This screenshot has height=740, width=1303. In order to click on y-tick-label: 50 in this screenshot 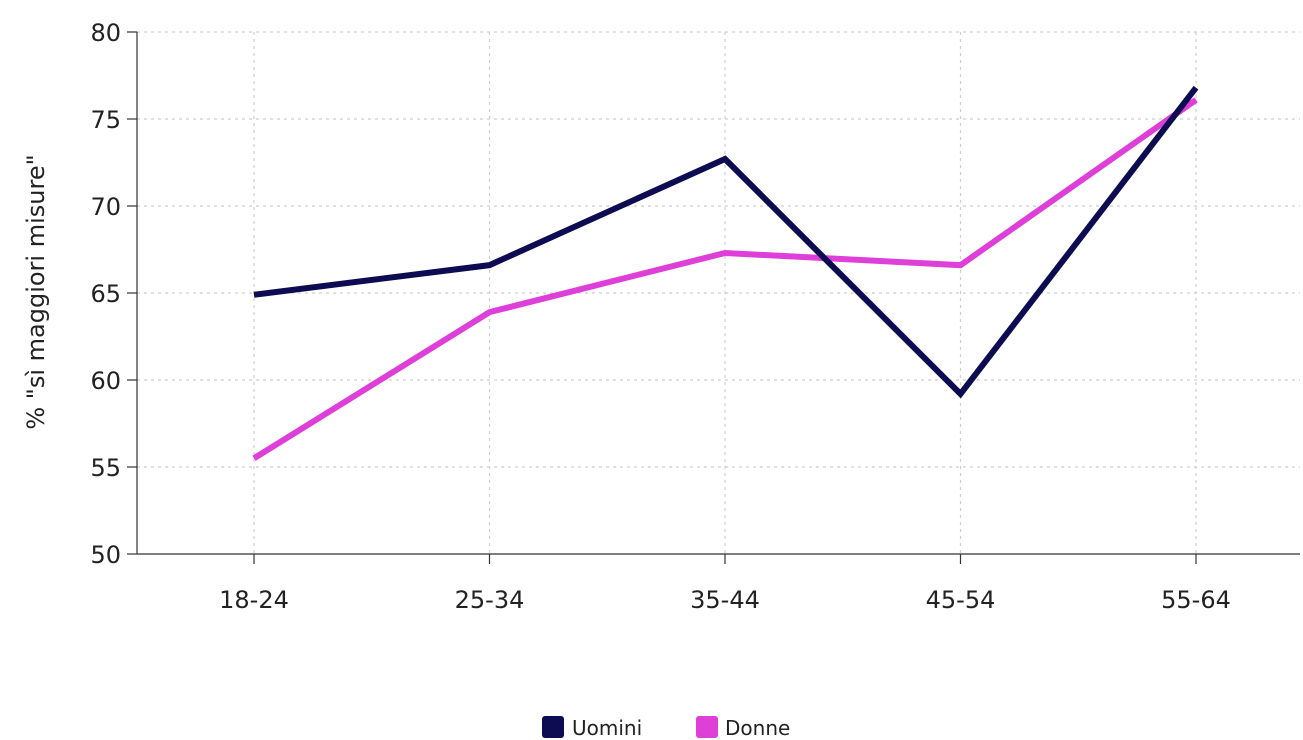, I will do `click(105, 555)`.